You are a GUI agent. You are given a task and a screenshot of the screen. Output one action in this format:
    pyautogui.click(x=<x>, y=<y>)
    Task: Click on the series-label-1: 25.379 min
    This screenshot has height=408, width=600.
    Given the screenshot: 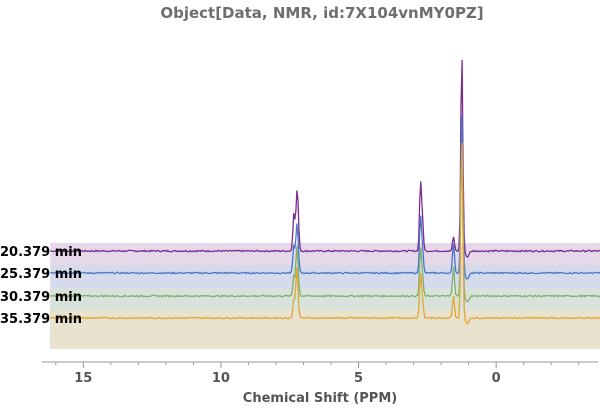 What is the action you would take?
    pyautogui.click(x=41, y=274)
    